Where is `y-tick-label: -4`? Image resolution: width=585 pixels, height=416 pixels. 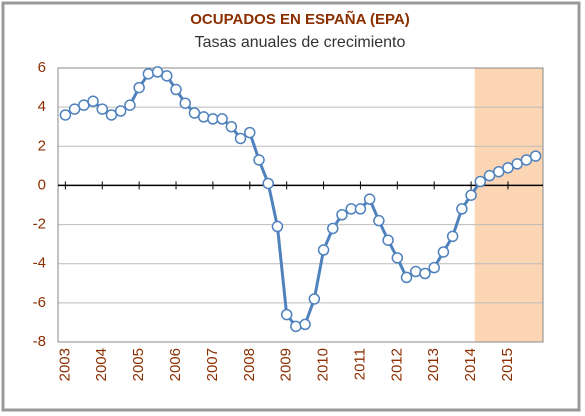
y-tick-label: -4 is located at coordinates (39, 263).